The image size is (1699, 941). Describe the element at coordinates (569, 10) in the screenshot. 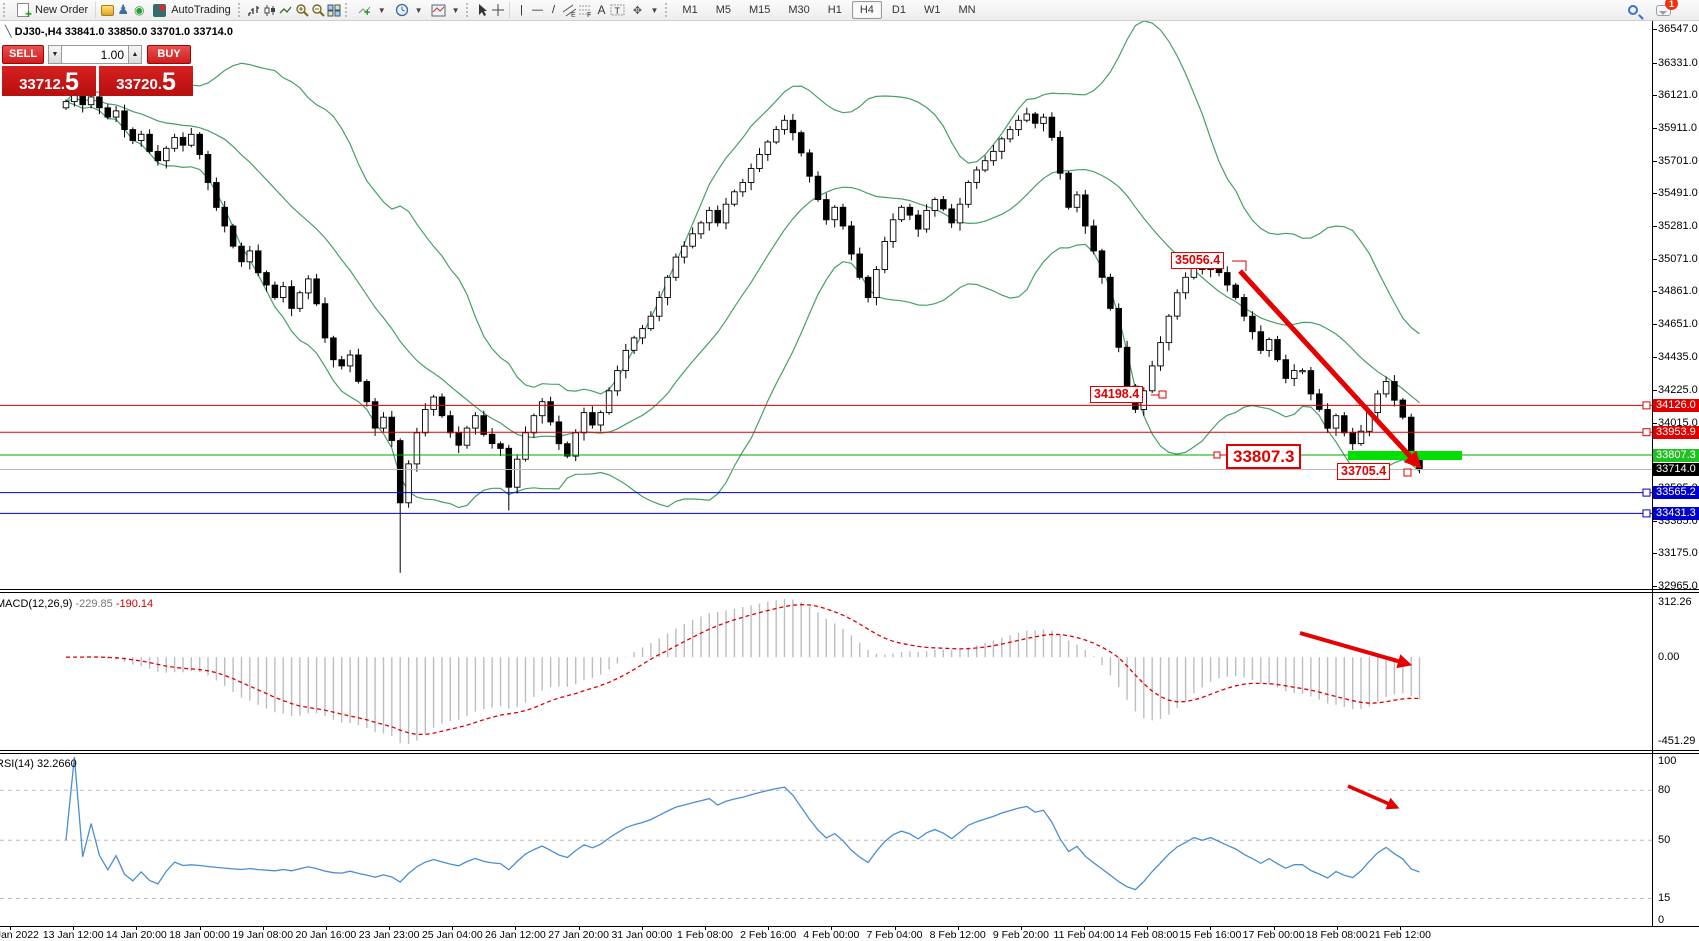

I see `equidistant-channel-icon: E` at that location.